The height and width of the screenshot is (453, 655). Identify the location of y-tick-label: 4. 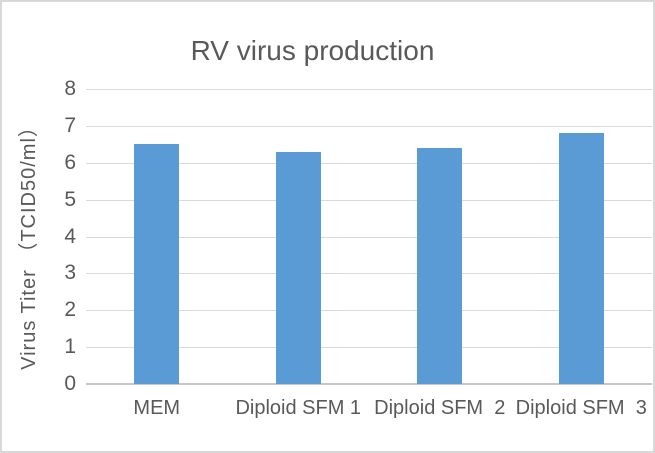
(70, 236).